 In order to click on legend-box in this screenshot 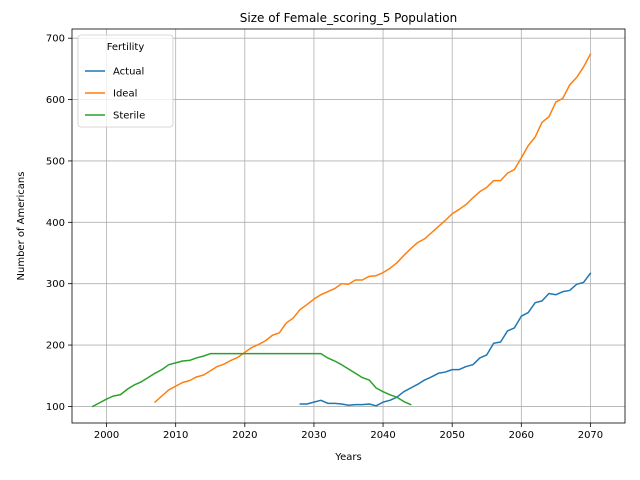, I will do `click(125, 81)`.